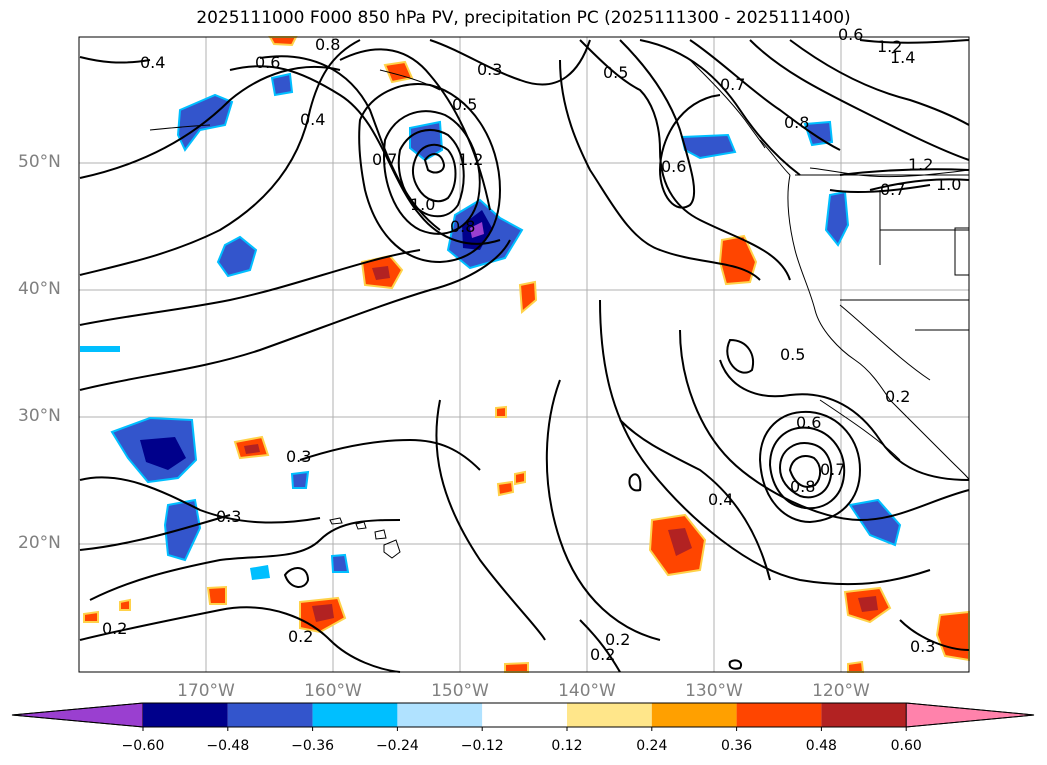 Image resolution: width=1047 pixels, height=765 pixels. What do you see at coordinates (841, 691) in the screenshot?
I see `lon-label: 120°W` at bounding box center [841, 691].